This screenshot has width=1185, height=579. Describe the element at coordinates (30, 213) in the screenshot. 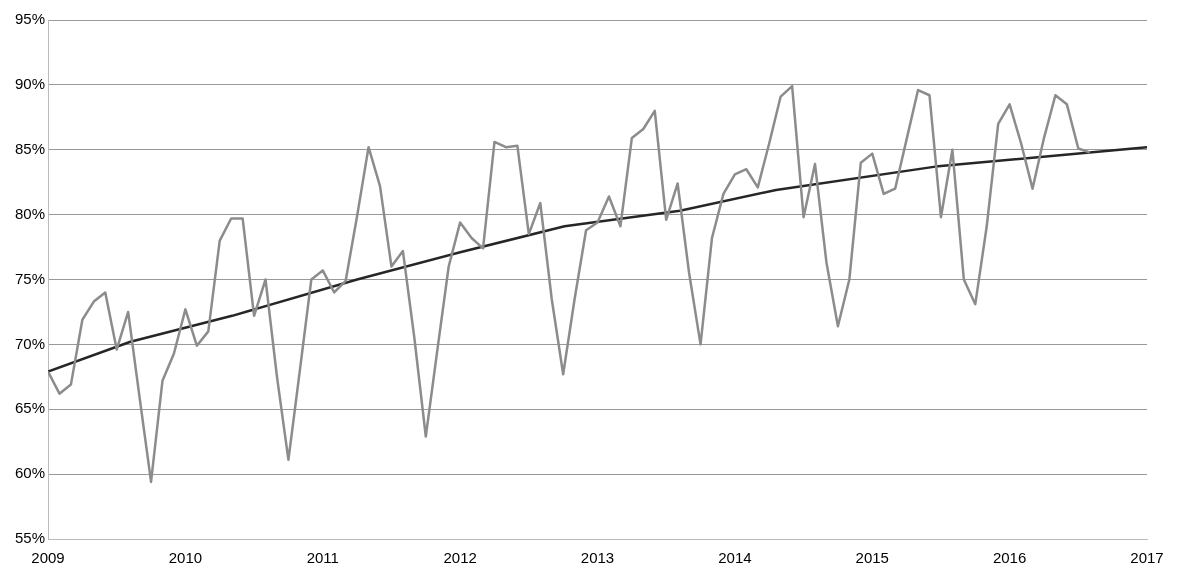

I see `y-tick-label: 80%` at that location.